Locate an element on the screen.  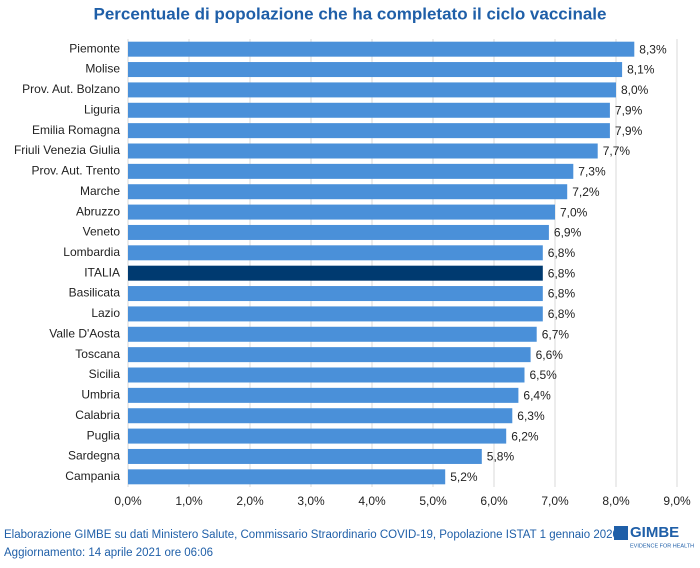
y-tick-label: Emilia Romagna is located at coordinates (76, 130).